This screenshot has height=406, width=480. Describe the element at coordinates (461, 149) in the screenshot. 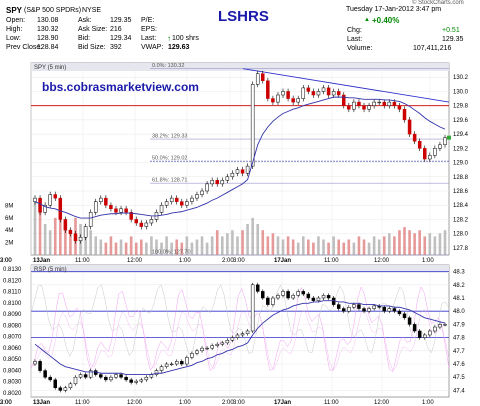

I see `price-axis-label: 129.2` at that location.